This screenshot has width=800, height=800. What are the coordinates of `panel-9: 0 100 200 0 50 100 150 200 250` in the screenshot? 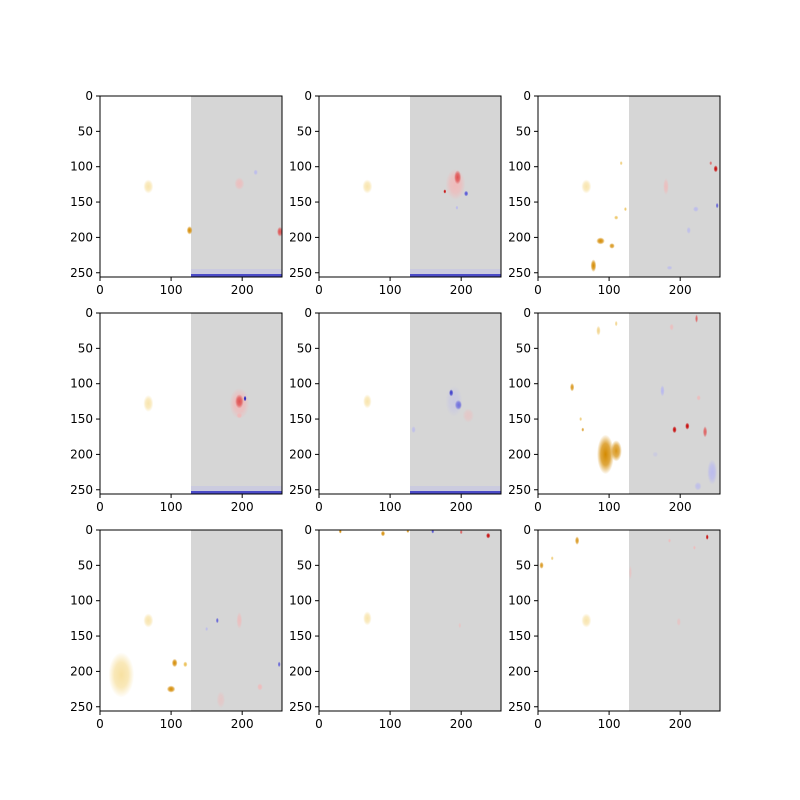 It's located at (614, 627).